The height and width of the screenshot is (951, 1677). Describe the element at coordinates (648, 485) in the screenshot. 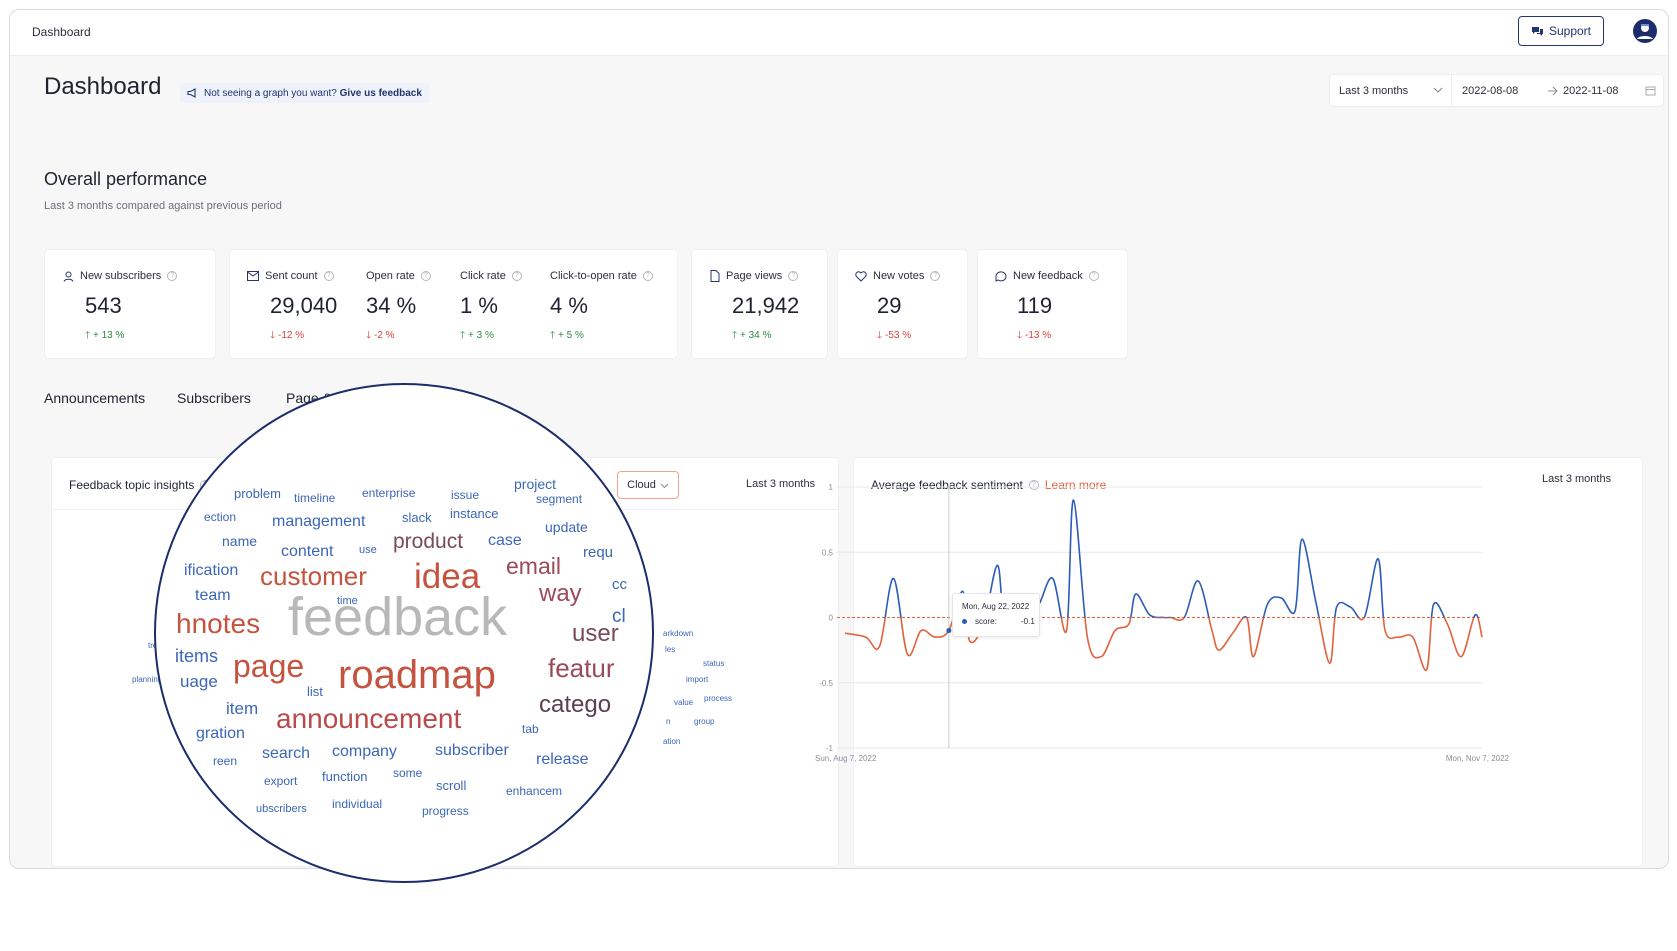

I see `view-select: Cloud` at that location.